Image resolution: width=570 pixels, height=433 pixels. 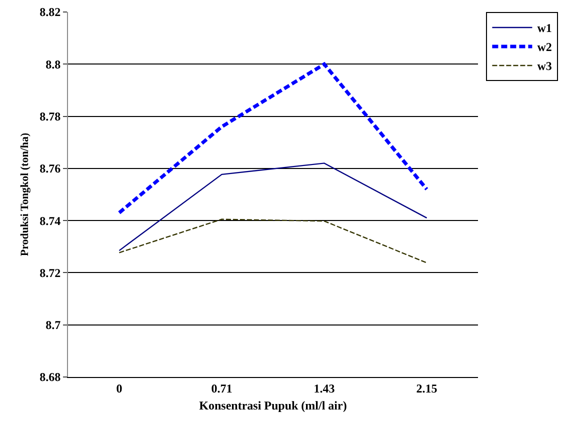 I want to click on y-tick-label: 8.76, so click(x=50, y=169).